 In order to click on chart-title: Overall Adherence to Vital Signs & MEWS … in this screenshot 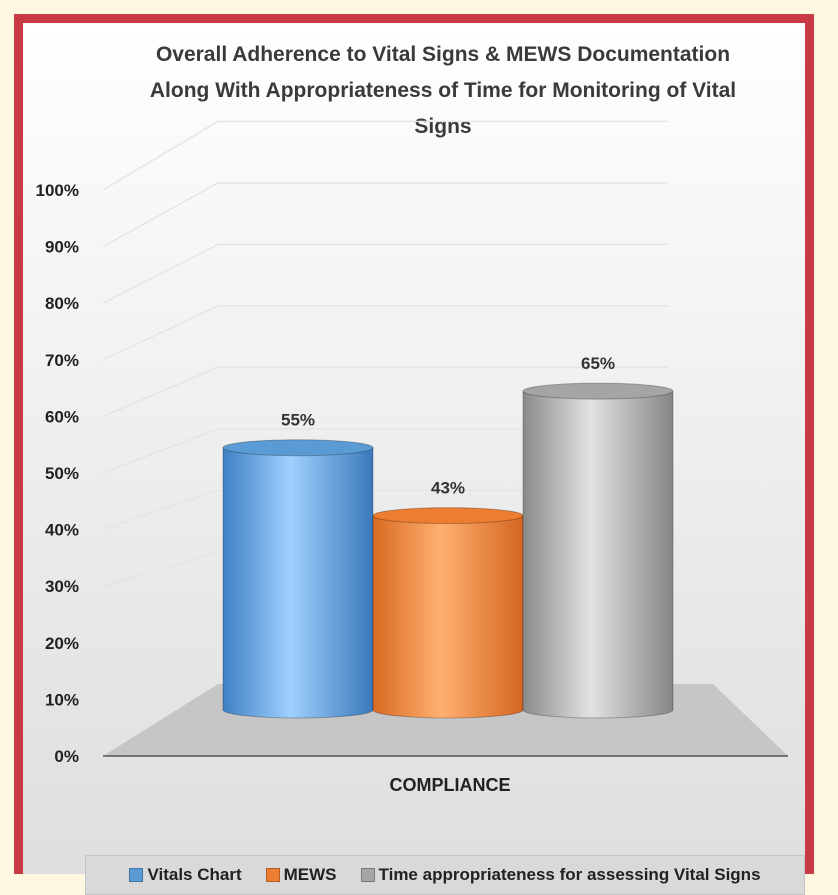, I will do `click(443, 90)`.